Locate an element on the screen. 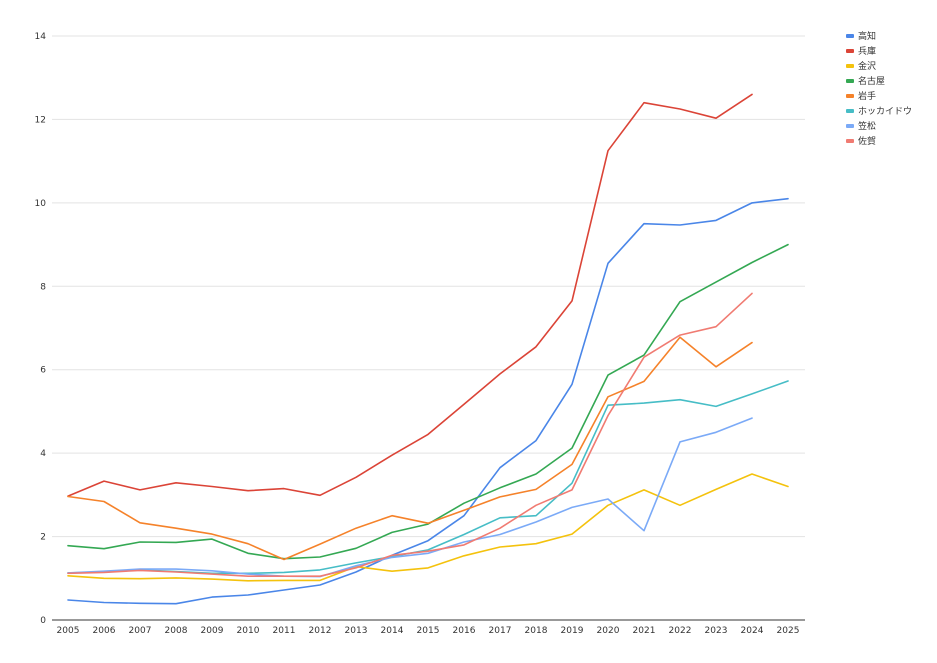 The height and width of the screenshot is (663, 937). x-tick-label: 2005 is located at coordinates (68, 631).